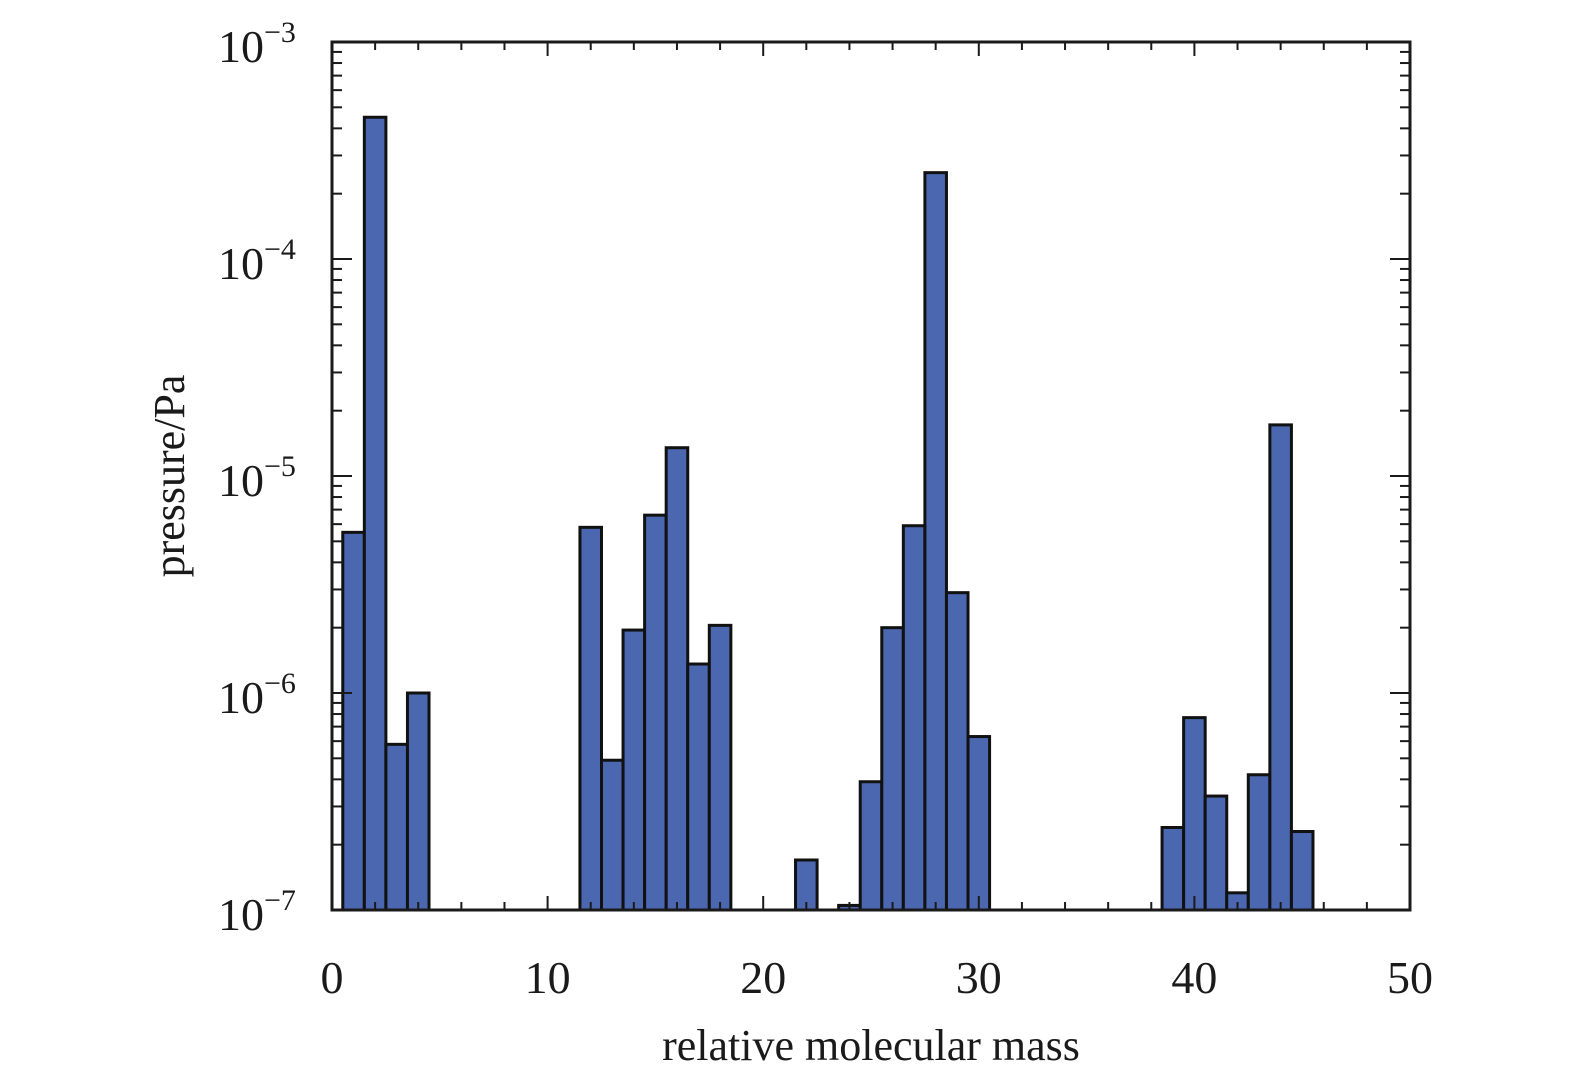 The image size is (1575, 1084). Describe the element at coordinates (763, 977) in the screenshot. I see `x-tick-label: 20` at that location.